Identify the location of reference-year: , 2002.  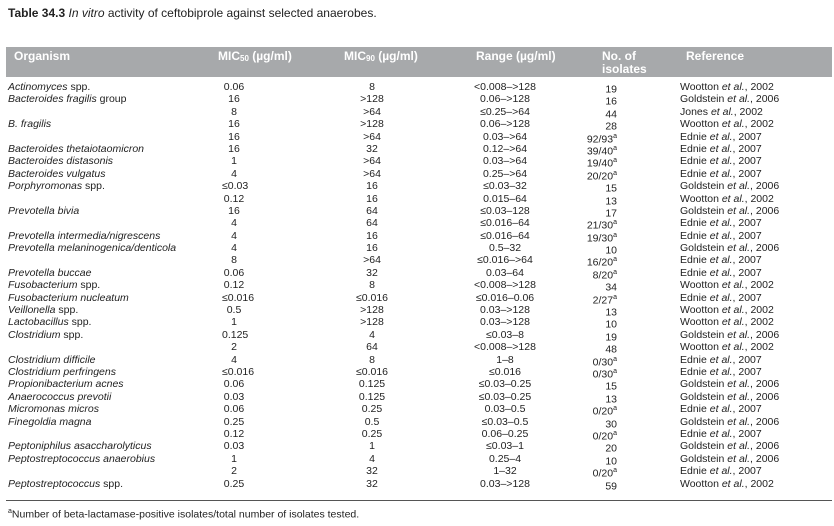
(759, 322).